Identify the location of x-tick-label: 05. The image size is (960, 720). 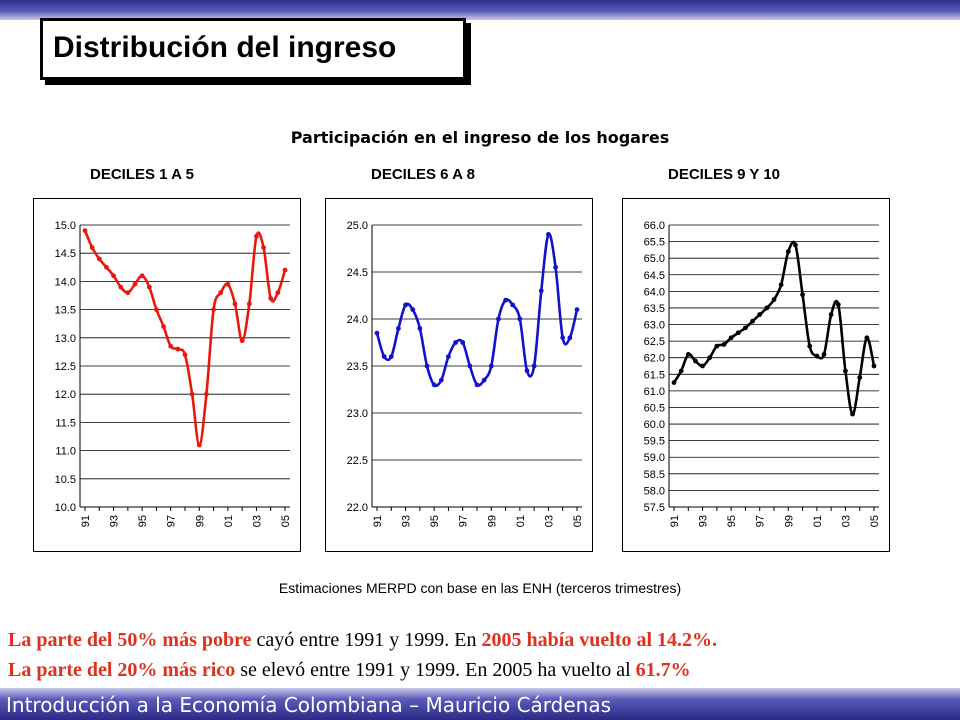
(578, 521).